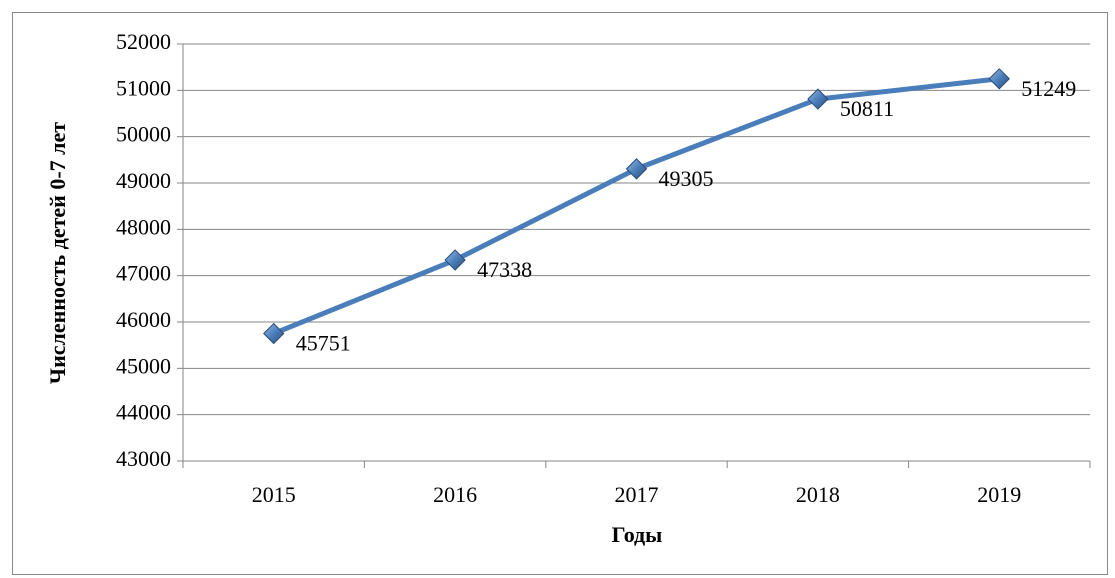 The width and height of the screenshot is (1115, 578). I want to click on y-tick-label: 44000, so click(143, 412).